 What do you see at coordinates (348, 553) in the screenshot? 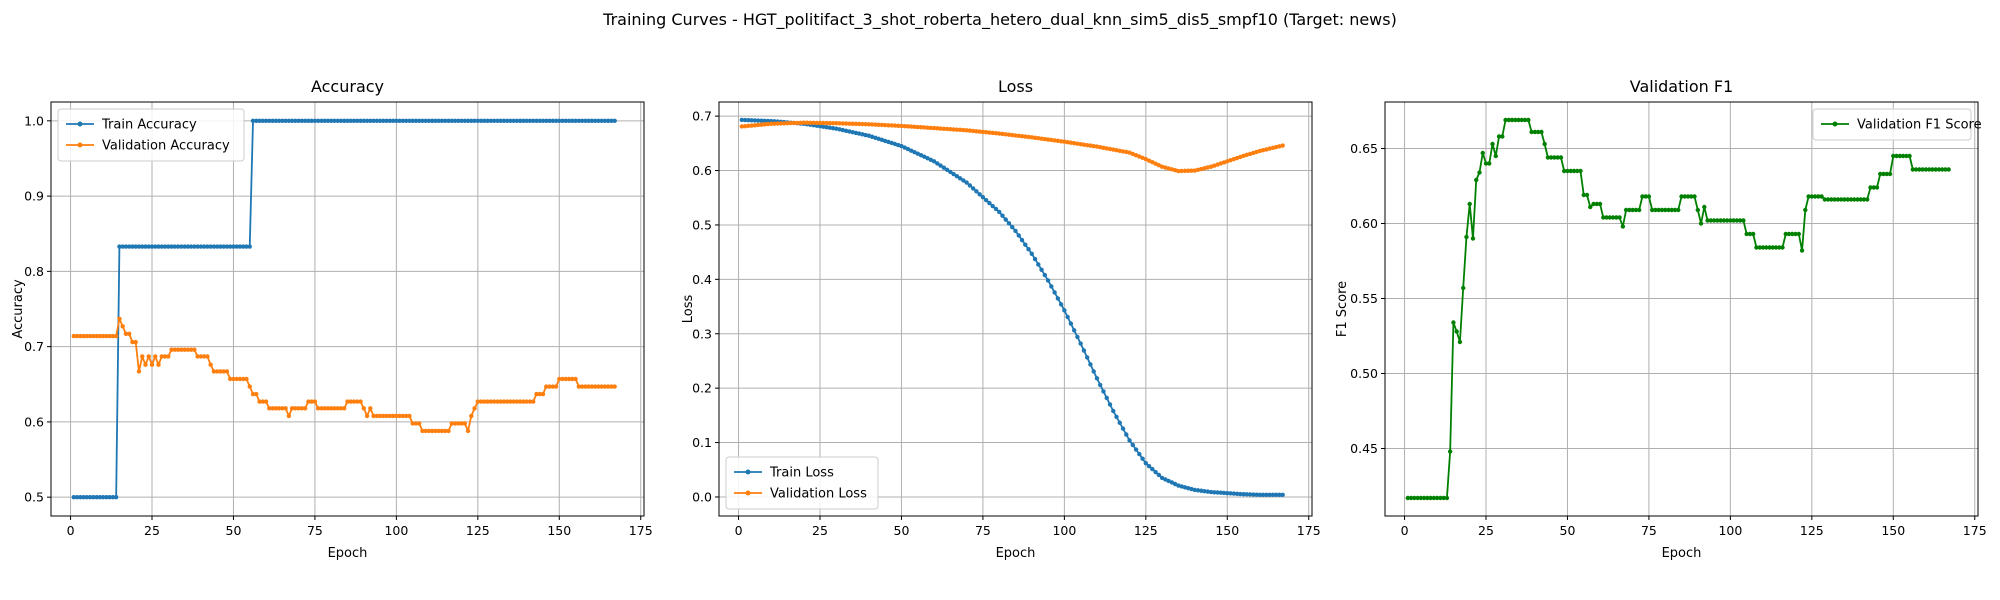
I see `x-axis-label: Epoch` at bounding box center [348, 553].